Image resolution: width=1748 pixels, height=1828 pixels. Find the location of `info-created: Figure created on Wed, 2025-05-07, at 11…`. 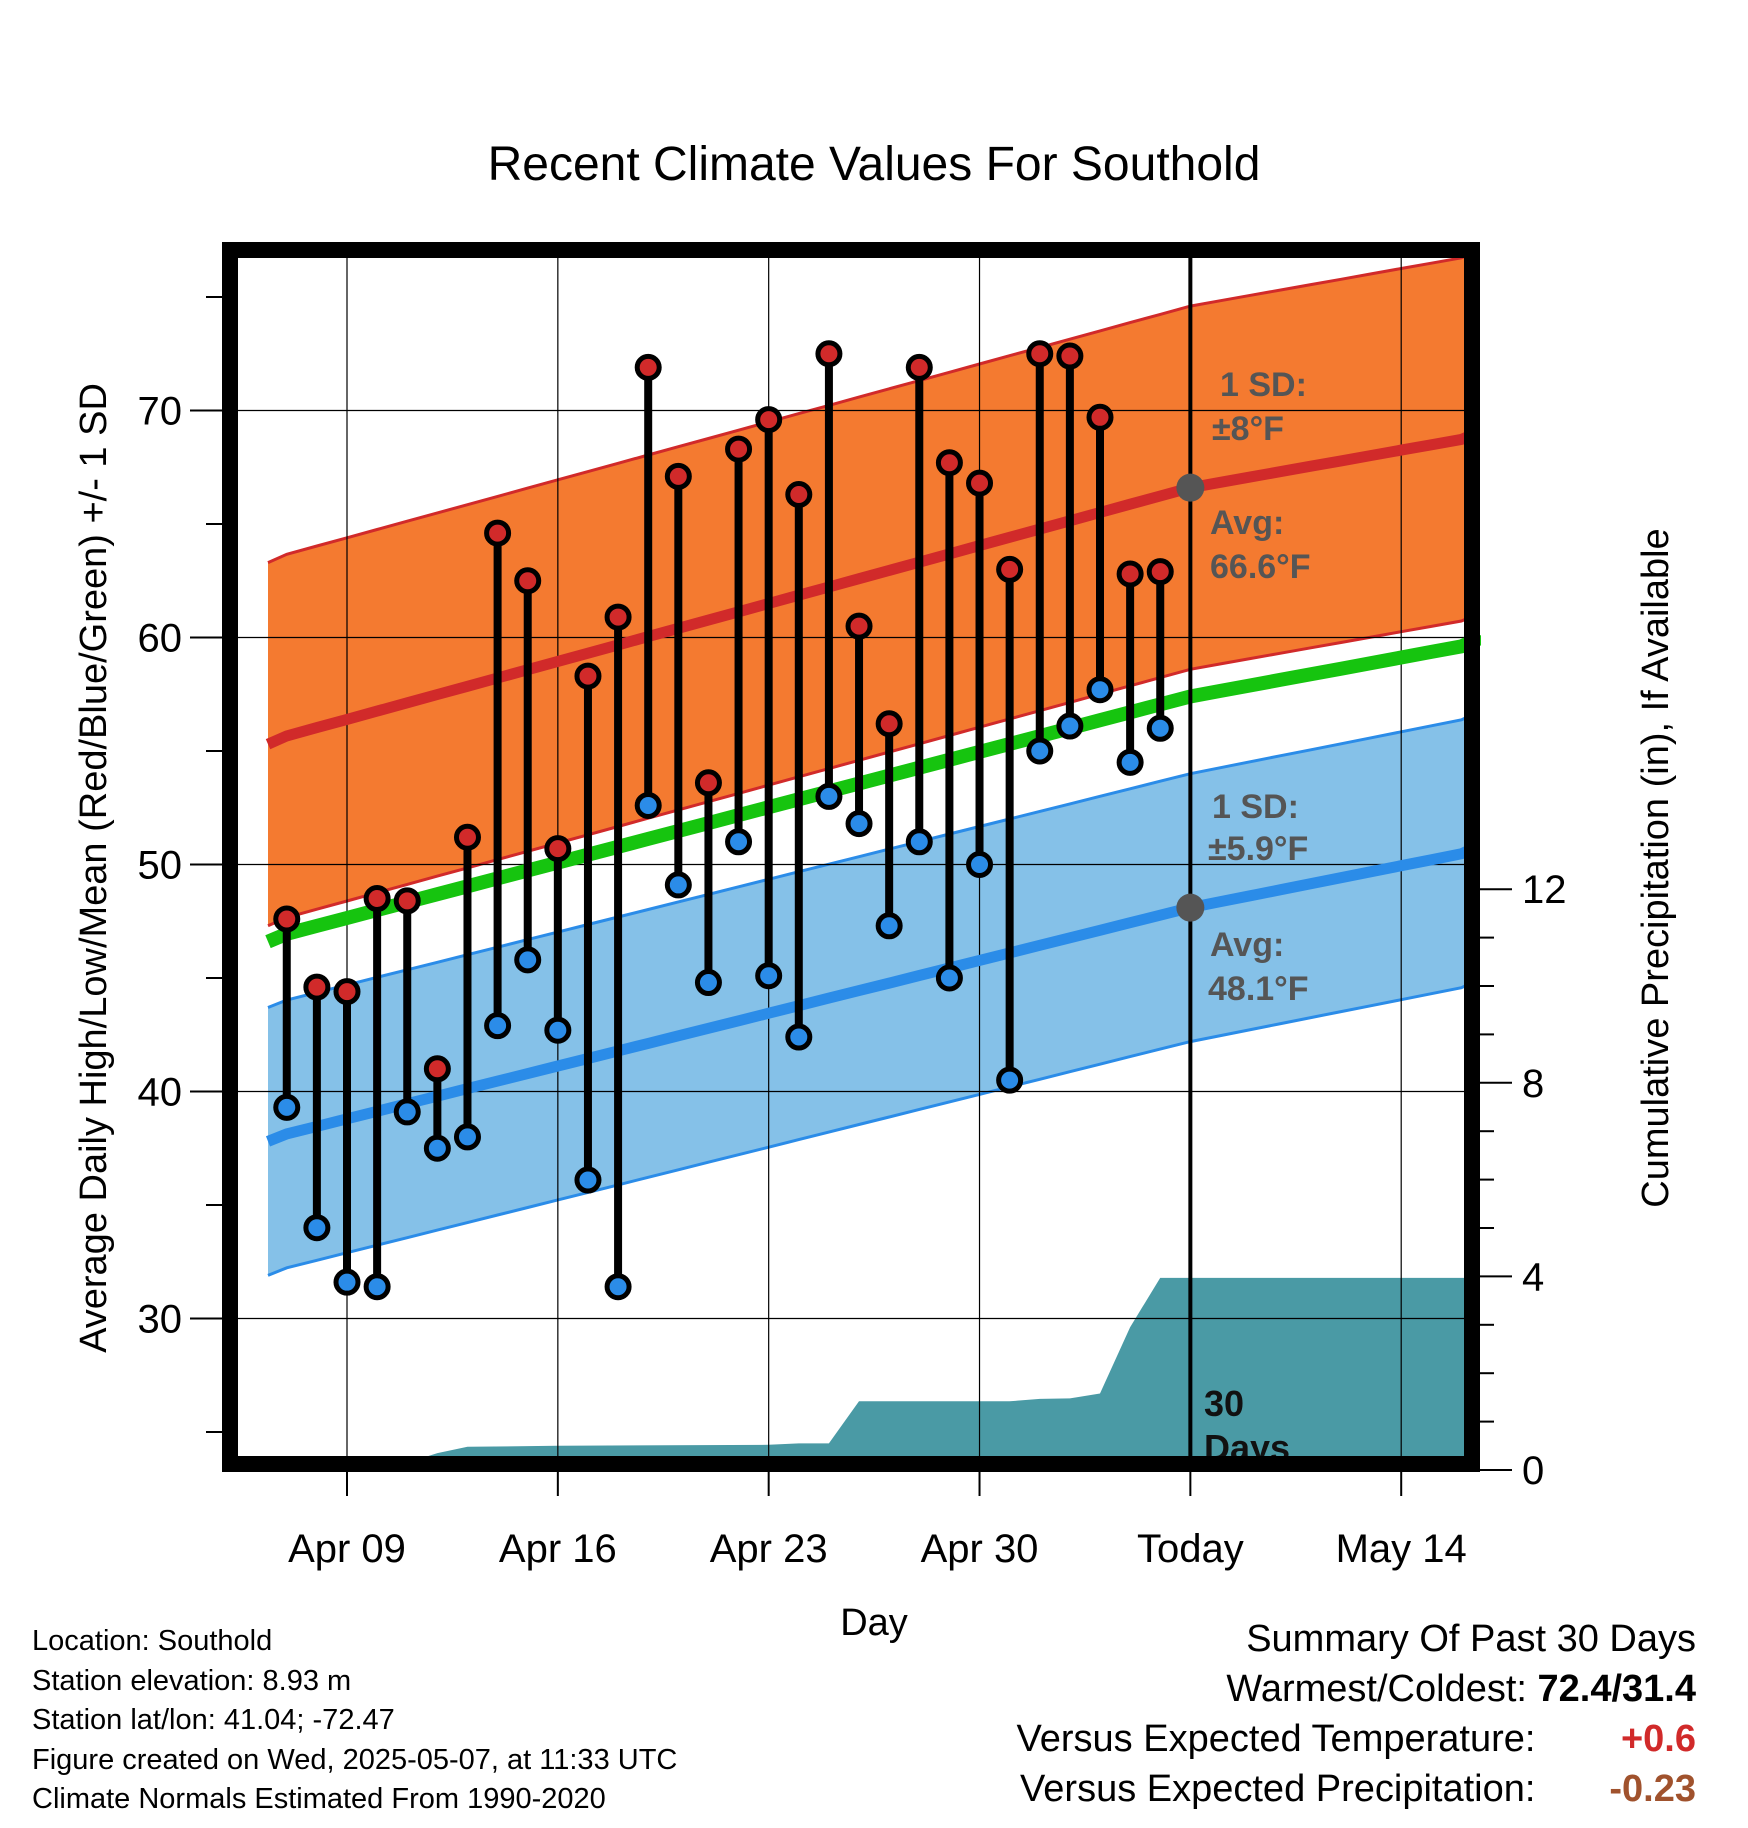

info-created: Figure created on Wed, 2025-05-07, at 11… is located at coordinates (355, 1759).